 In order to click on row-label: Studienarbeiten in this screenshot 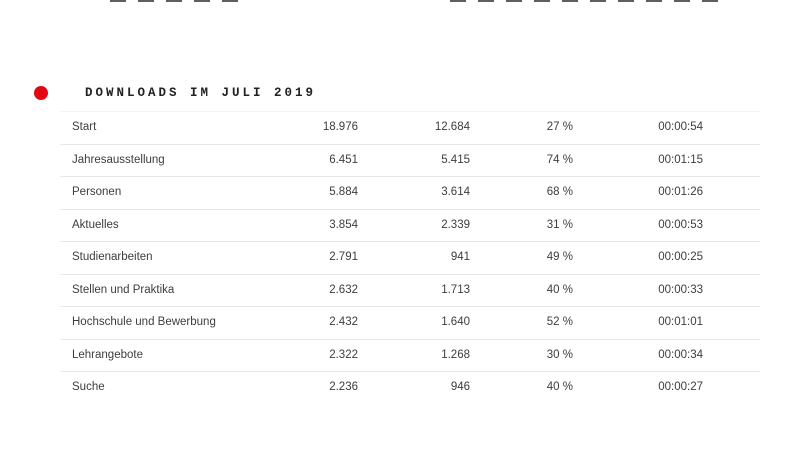, I will do `click(112, 257)`.